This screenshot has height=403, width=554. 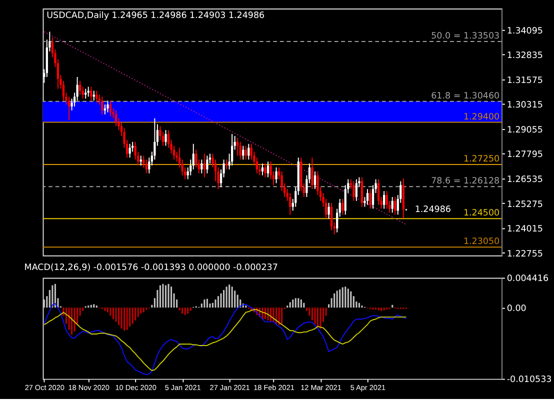 I want to click on annotation: 1.24986, so click(x=432, y=209).